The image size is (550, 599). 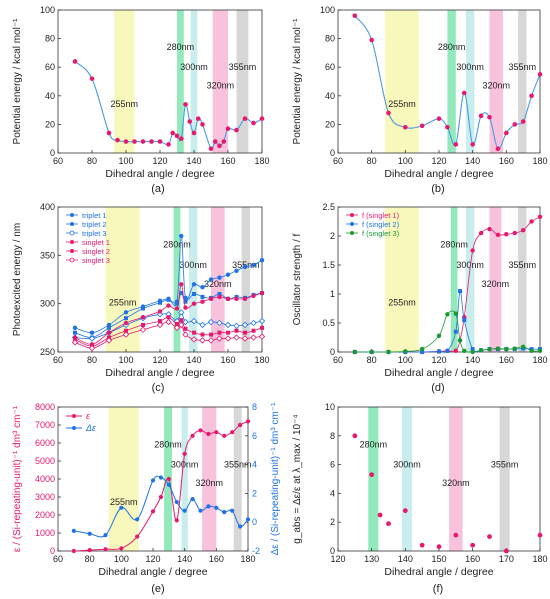 What do you see at coordinates (438, 360) in the screenshot?
I see `x-tick-label: 120` at bounding box center [438, 360].